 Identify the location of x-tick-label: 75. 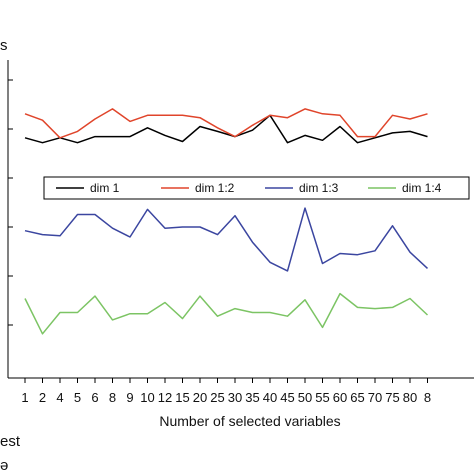
(392, 397).